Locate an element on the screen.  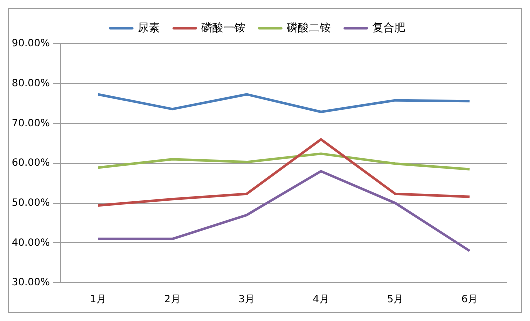
y-tick-label: 30.00% is located at coordinates (31, 283).